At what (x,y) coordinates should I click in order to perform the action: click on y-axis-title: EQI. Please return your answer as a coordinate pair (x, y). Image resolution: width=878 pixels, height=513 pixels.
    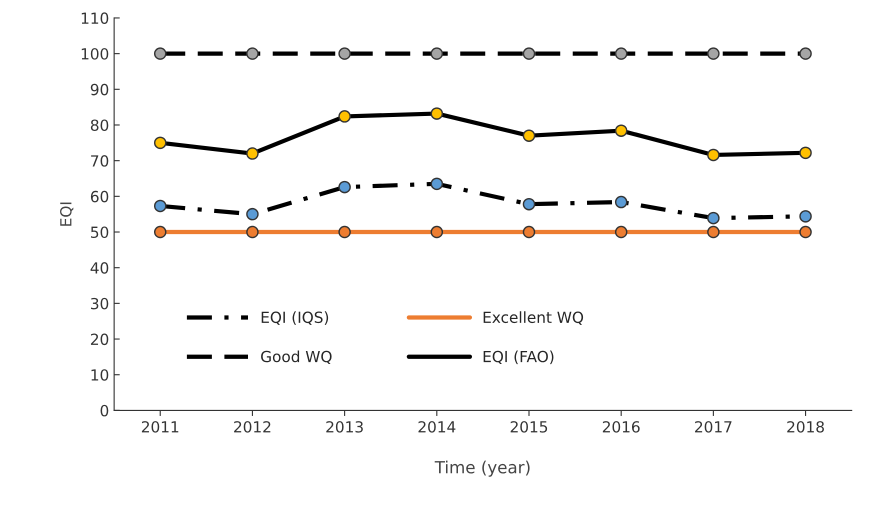
    Looking at the image, I should click on (67, 214).